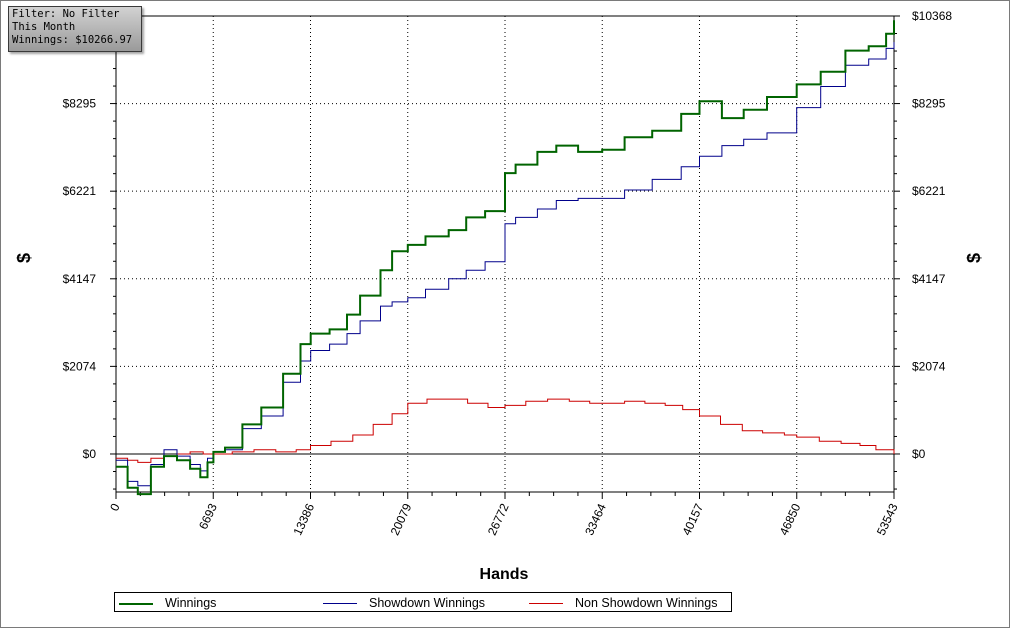  I want to click on legend-item-showdown: Showdown Winnings, so click(423, 603).